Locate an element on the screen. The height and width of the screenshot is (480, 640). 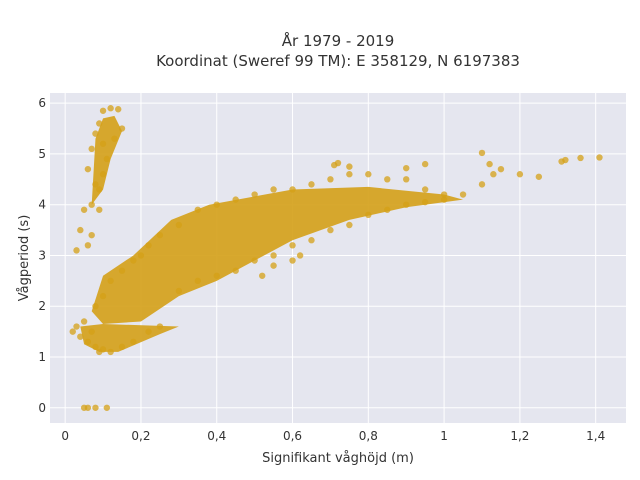
density-band-low is located at coordinates (129, 338).